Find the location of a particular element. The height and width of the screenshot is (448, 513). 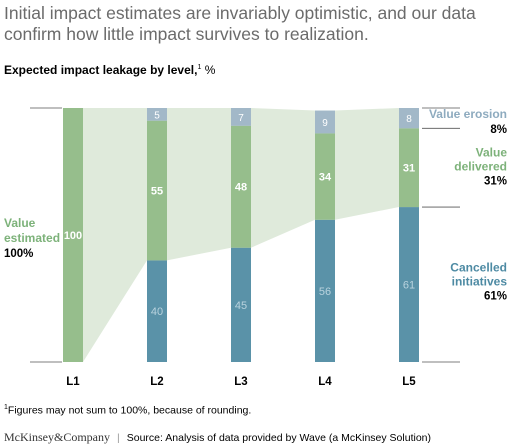

bar-erosion-l5 is located at coordinates (409, 118).